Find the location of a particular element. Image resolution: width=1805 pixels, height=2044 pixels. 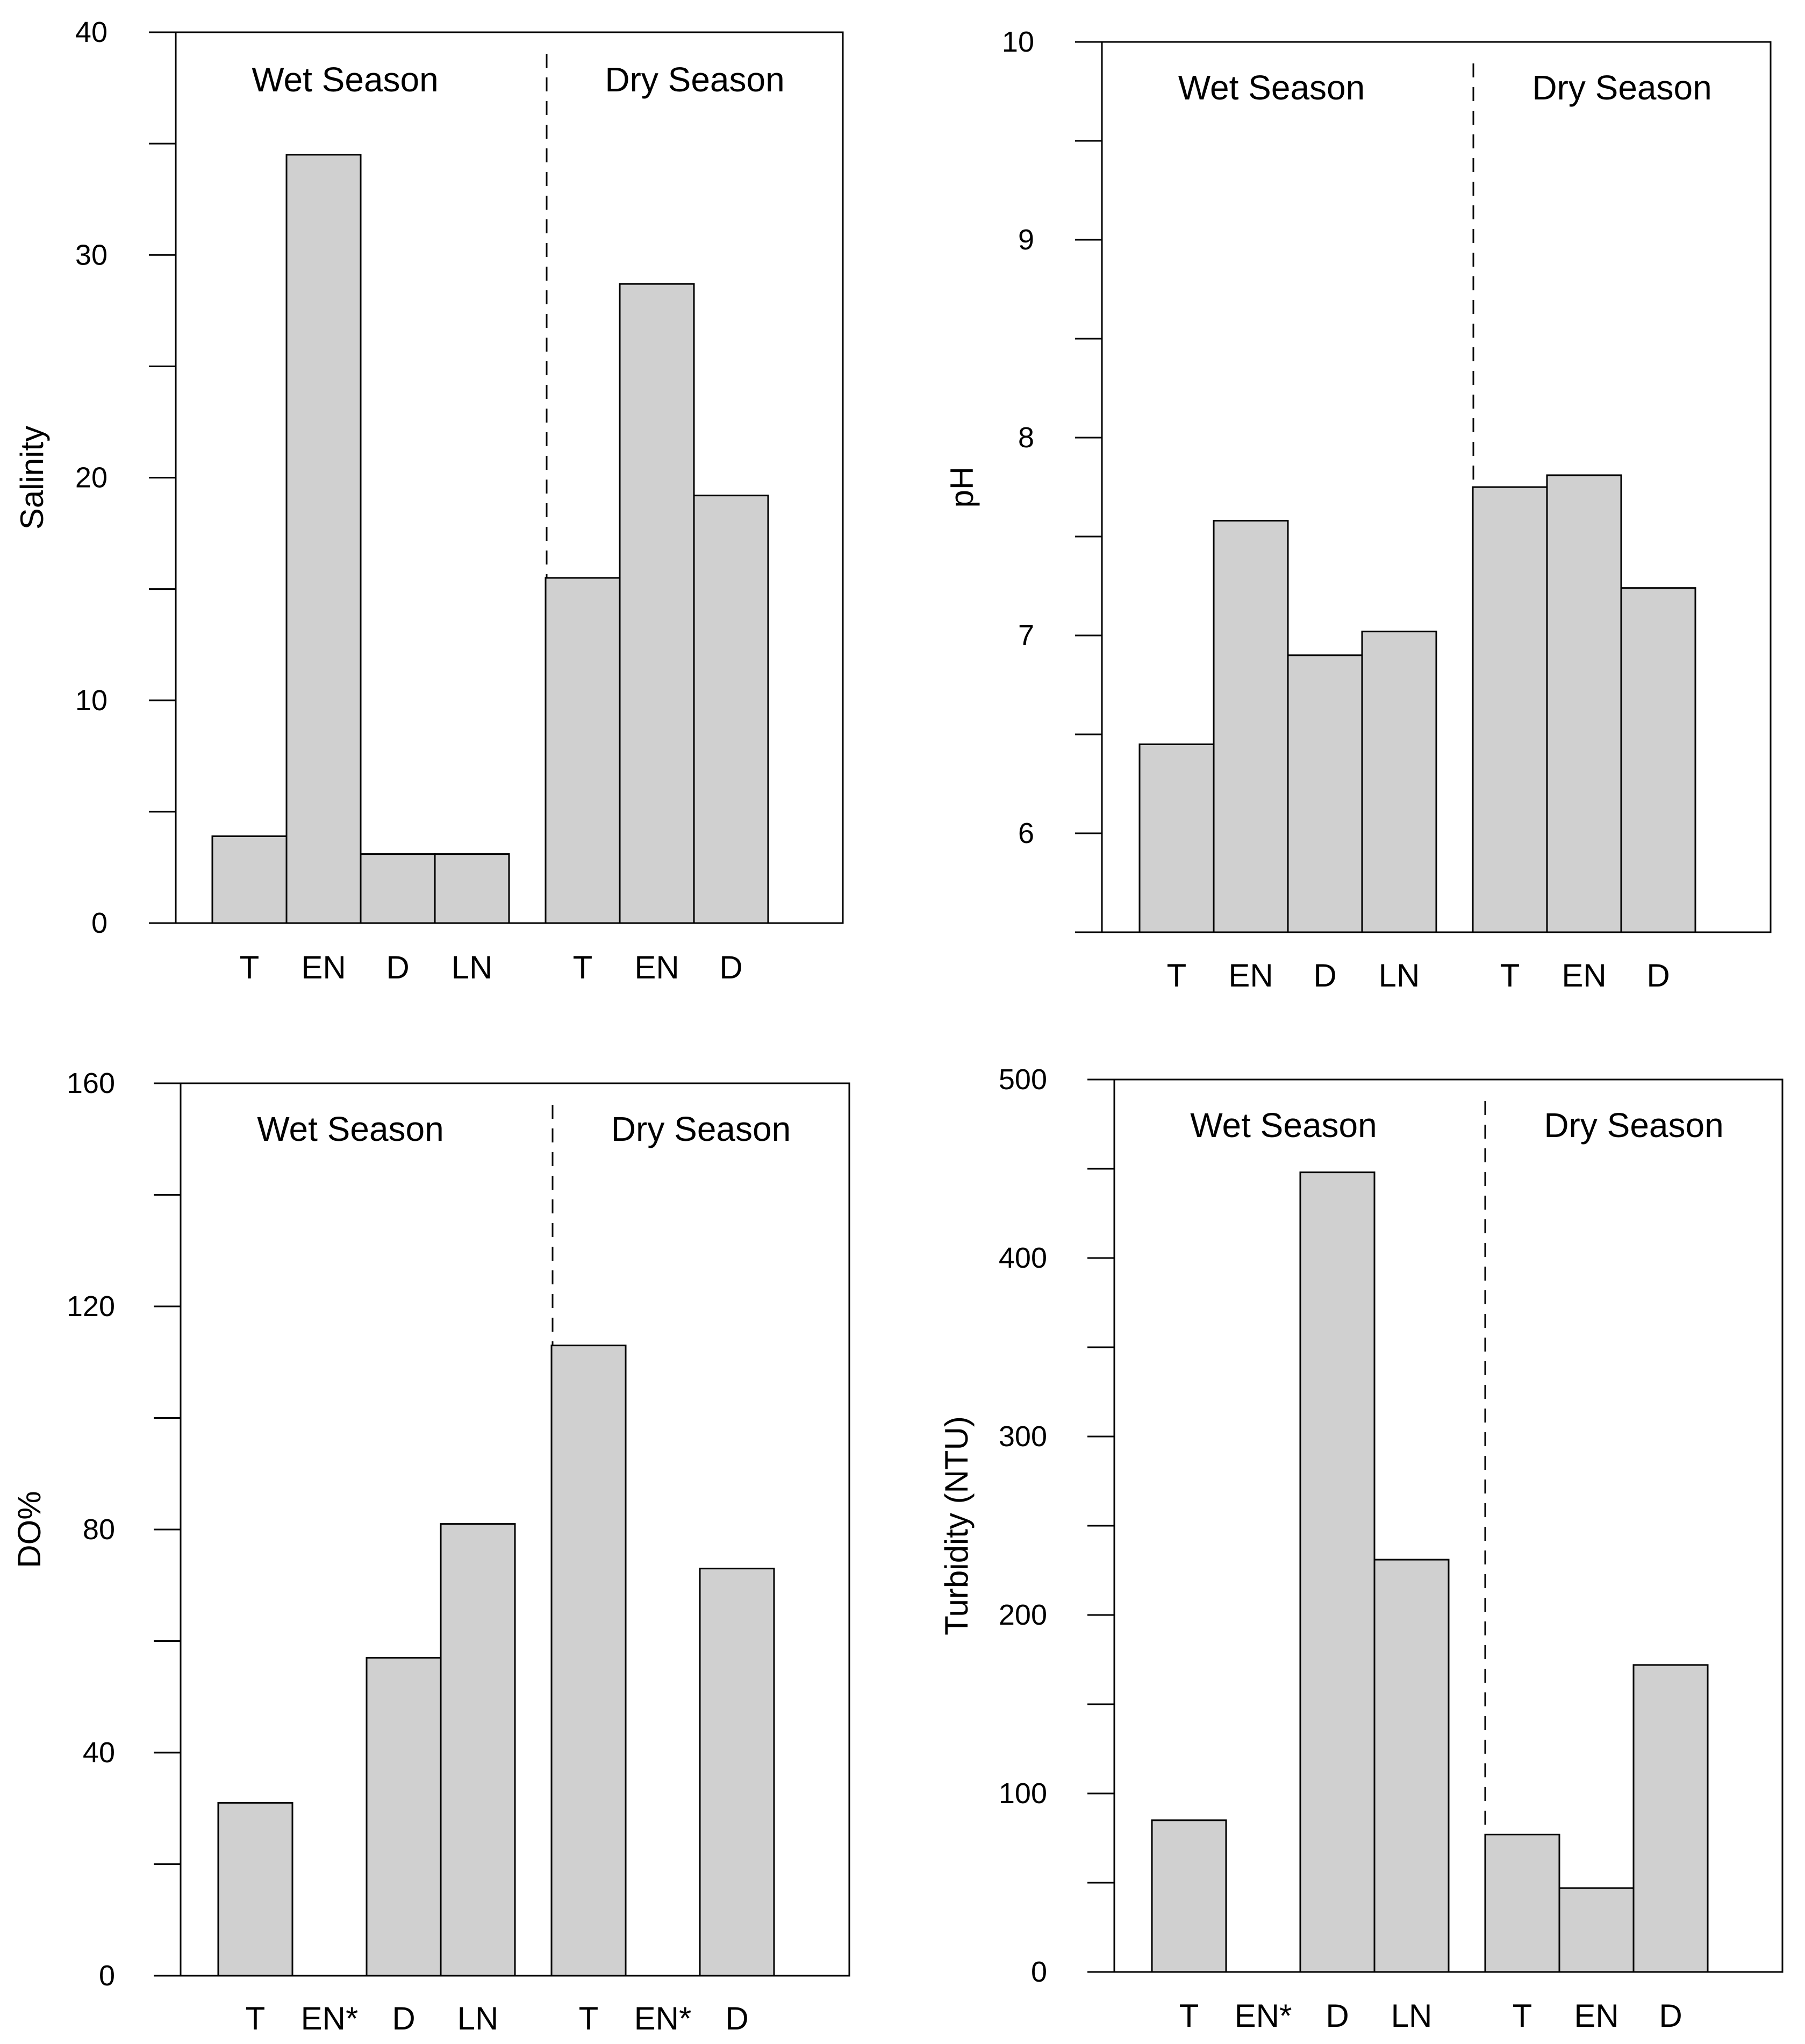

y-axis-label: Turbidity (NTU) is located at coordinates (957, 1526).